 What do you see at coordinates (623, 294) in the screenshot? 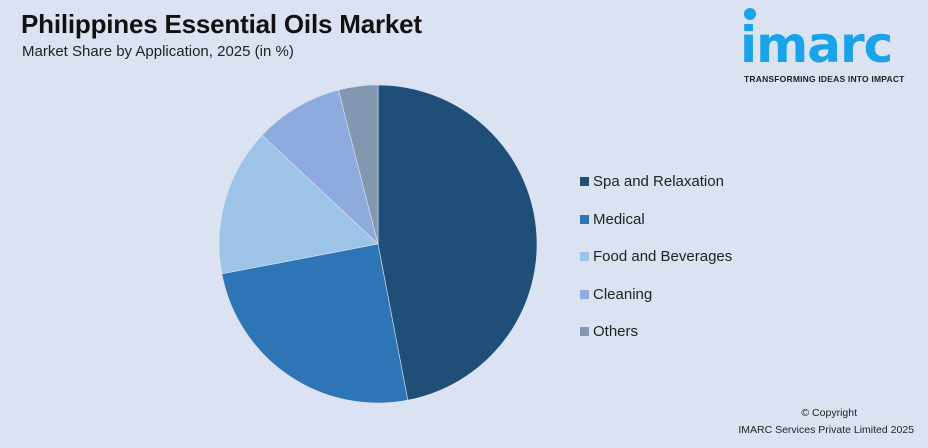
I see `legend-label: Cleaning` at bounding box center [623, 294].